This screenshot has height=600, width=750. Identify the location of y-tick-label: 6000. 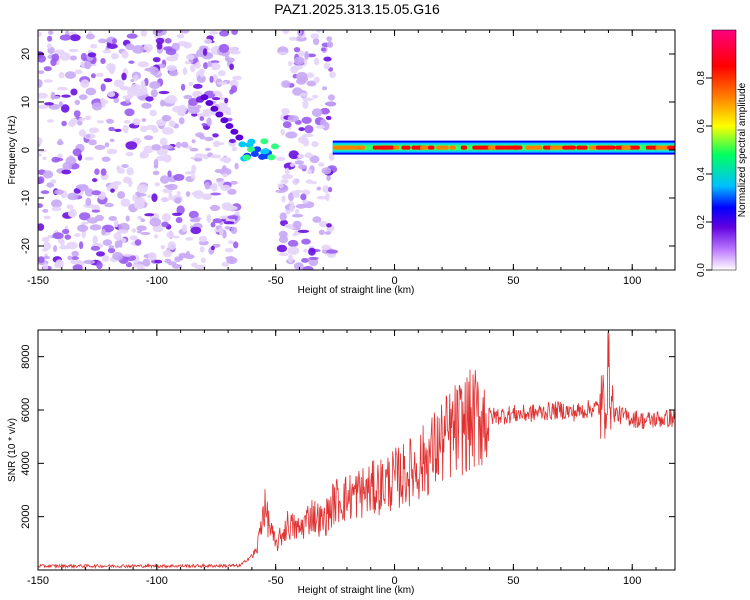
(26, 410).